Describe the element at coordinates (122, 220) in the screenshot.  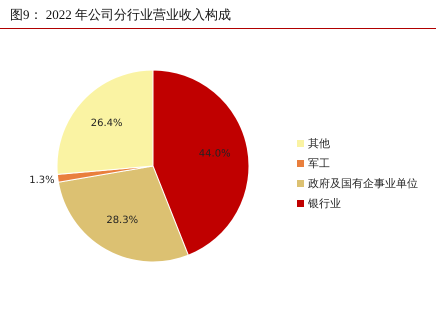
I see `data-label: 28.3%` at that location.